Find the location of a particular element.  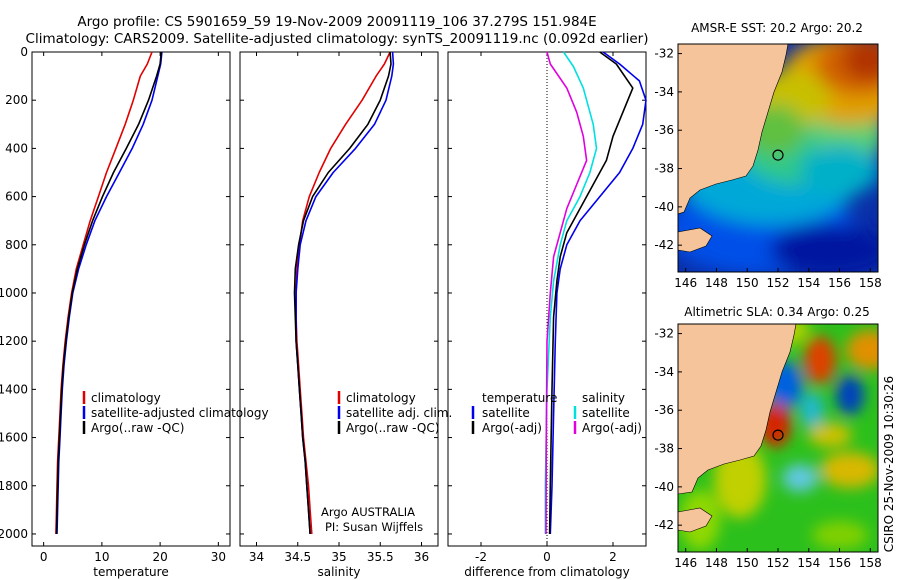

difference-xlabel: difference from climatology is located at coordinates (547, 572).